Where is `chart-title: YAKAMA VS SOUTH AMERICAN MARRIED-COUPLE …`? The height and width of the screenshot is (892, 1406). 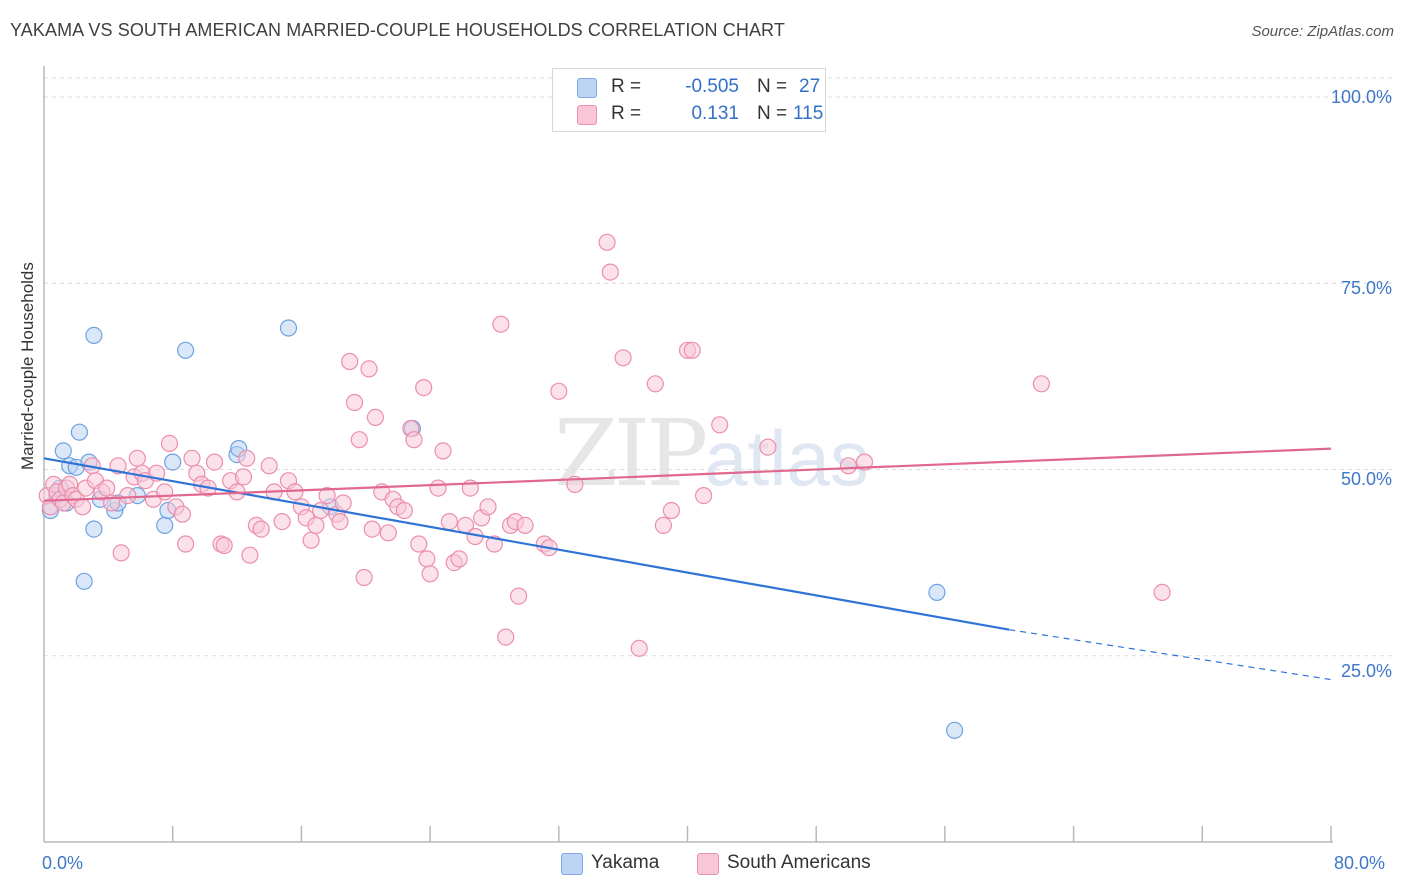
chart-title: YAKAMA VS SOUTH AMERICAN MARRIED-COUPLE … is located at coordinates (397, 30).